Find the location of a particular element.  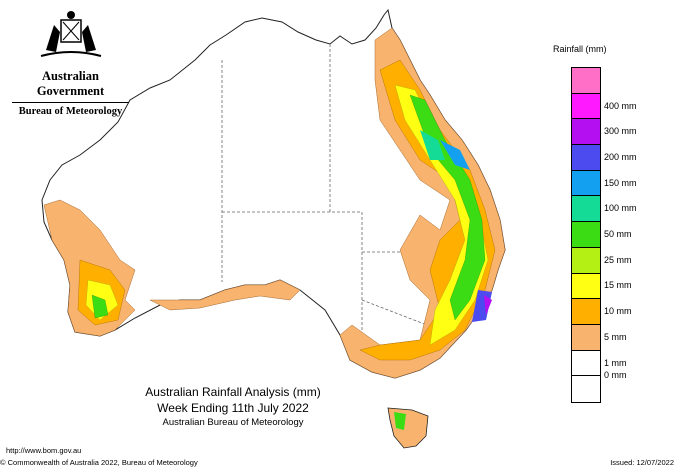

map-title-line1: Australian Rainfall Analysis (mm) is located at coordinates (233, 392).